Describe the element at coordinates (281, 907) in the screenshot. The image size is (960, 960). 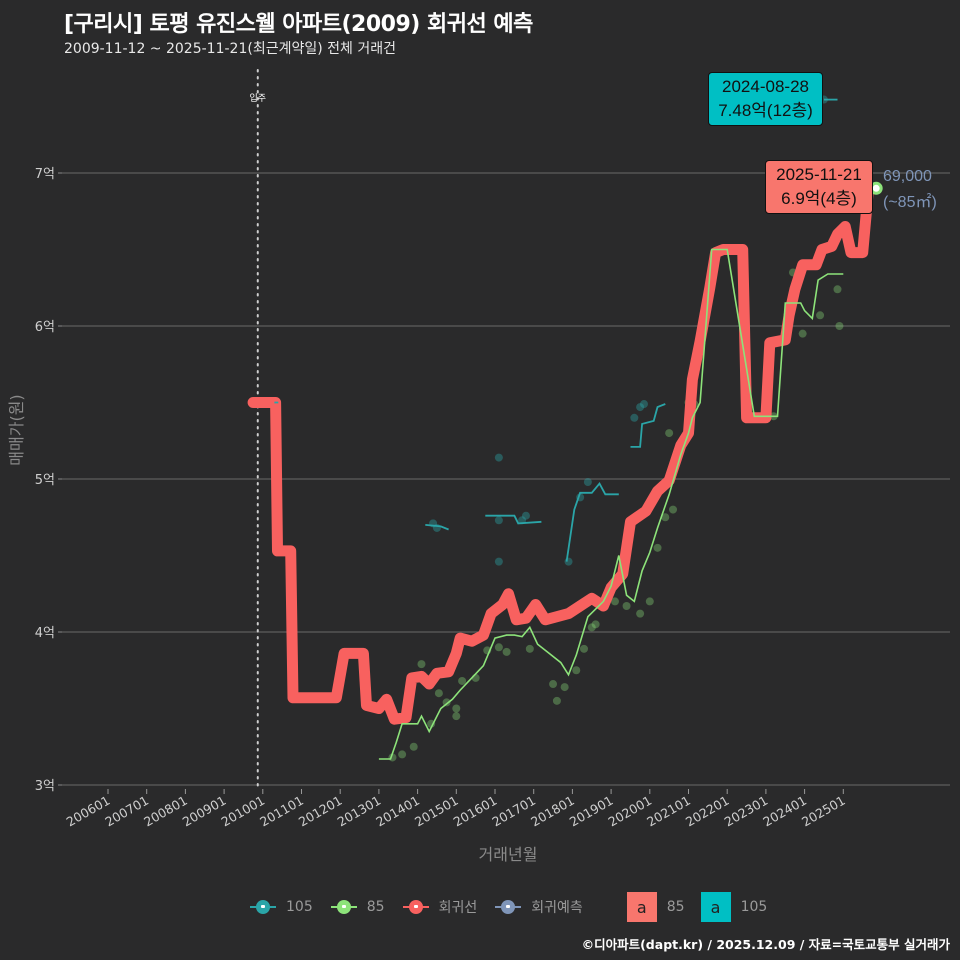
I see `legend-item-105: 105` at that location.